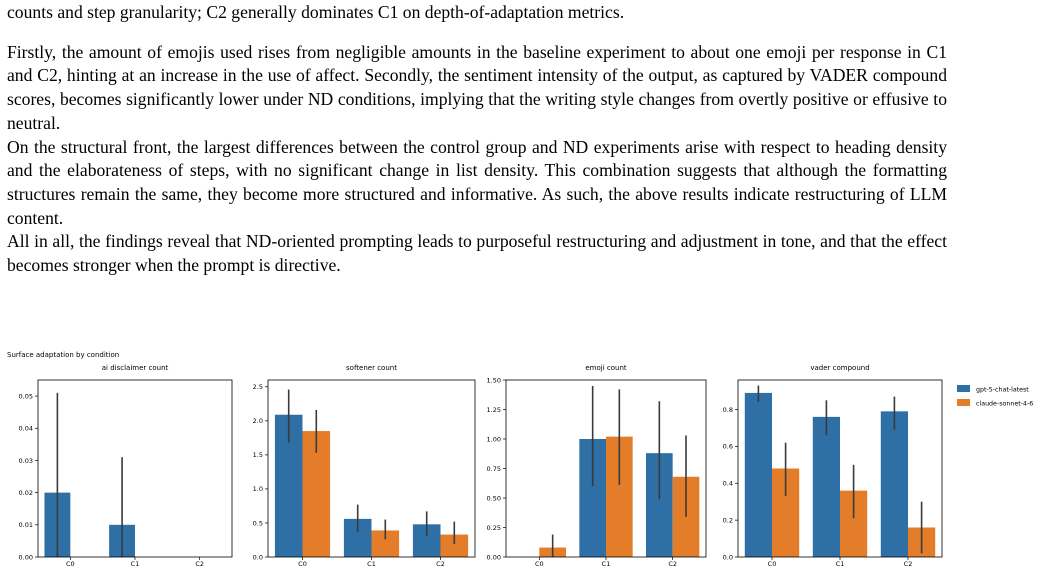 The width and height of the screenshot is (1046, 580). Describe the element at coordinates (494, 439) in the screenshot. I see `y-tick-label: 1.00` at that location.